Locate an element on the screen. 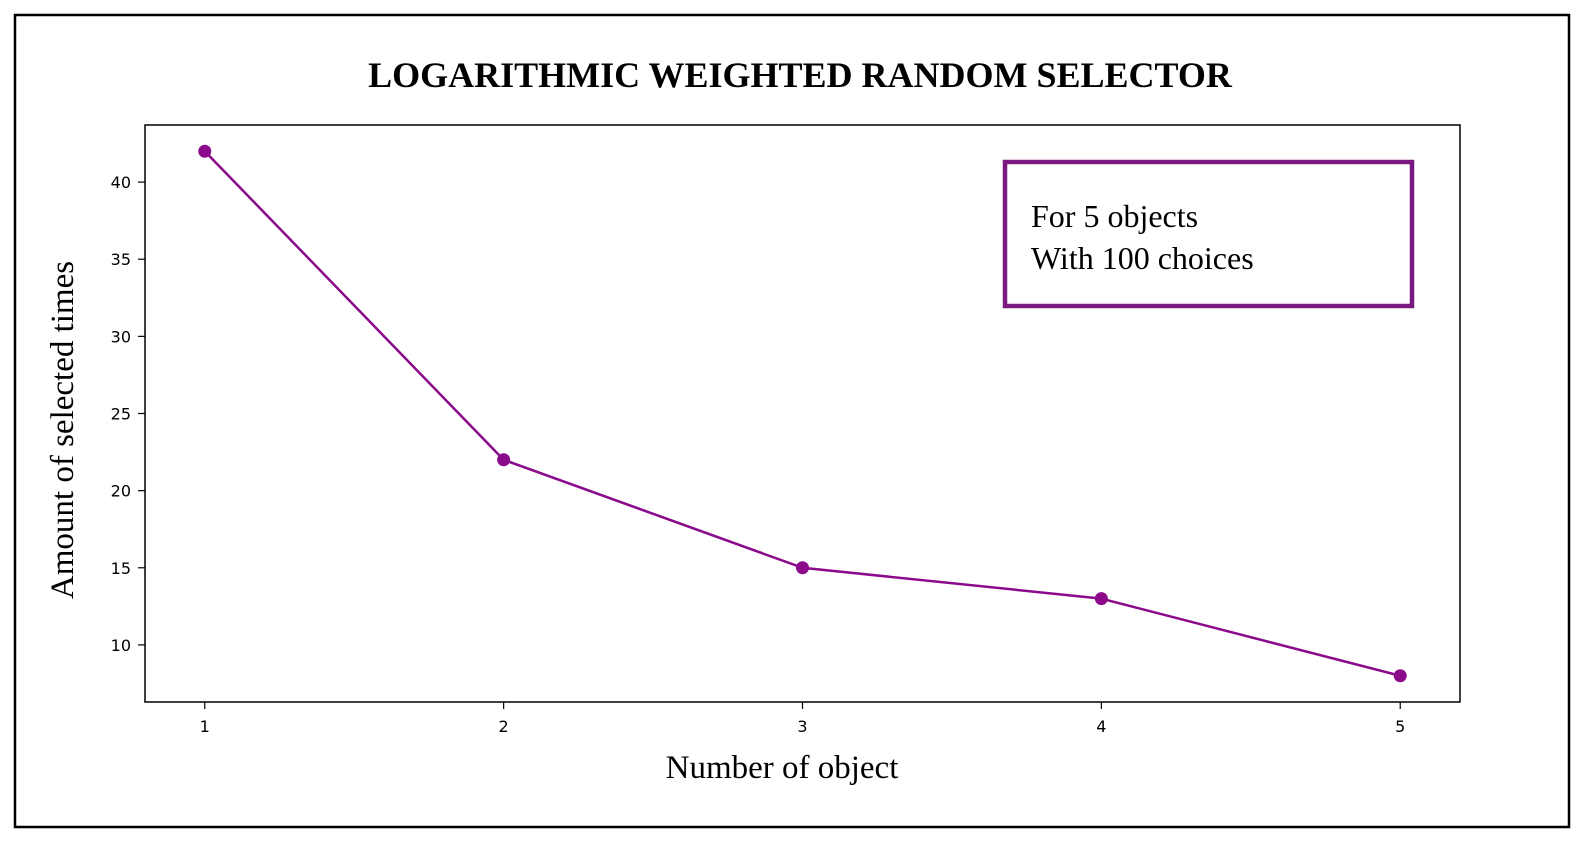 This screenshot has height=844, width=1585. chart-title: LOGARITHMIC WEIGHTED RANDOM SELECTOR is located at coordinates (800, 75).